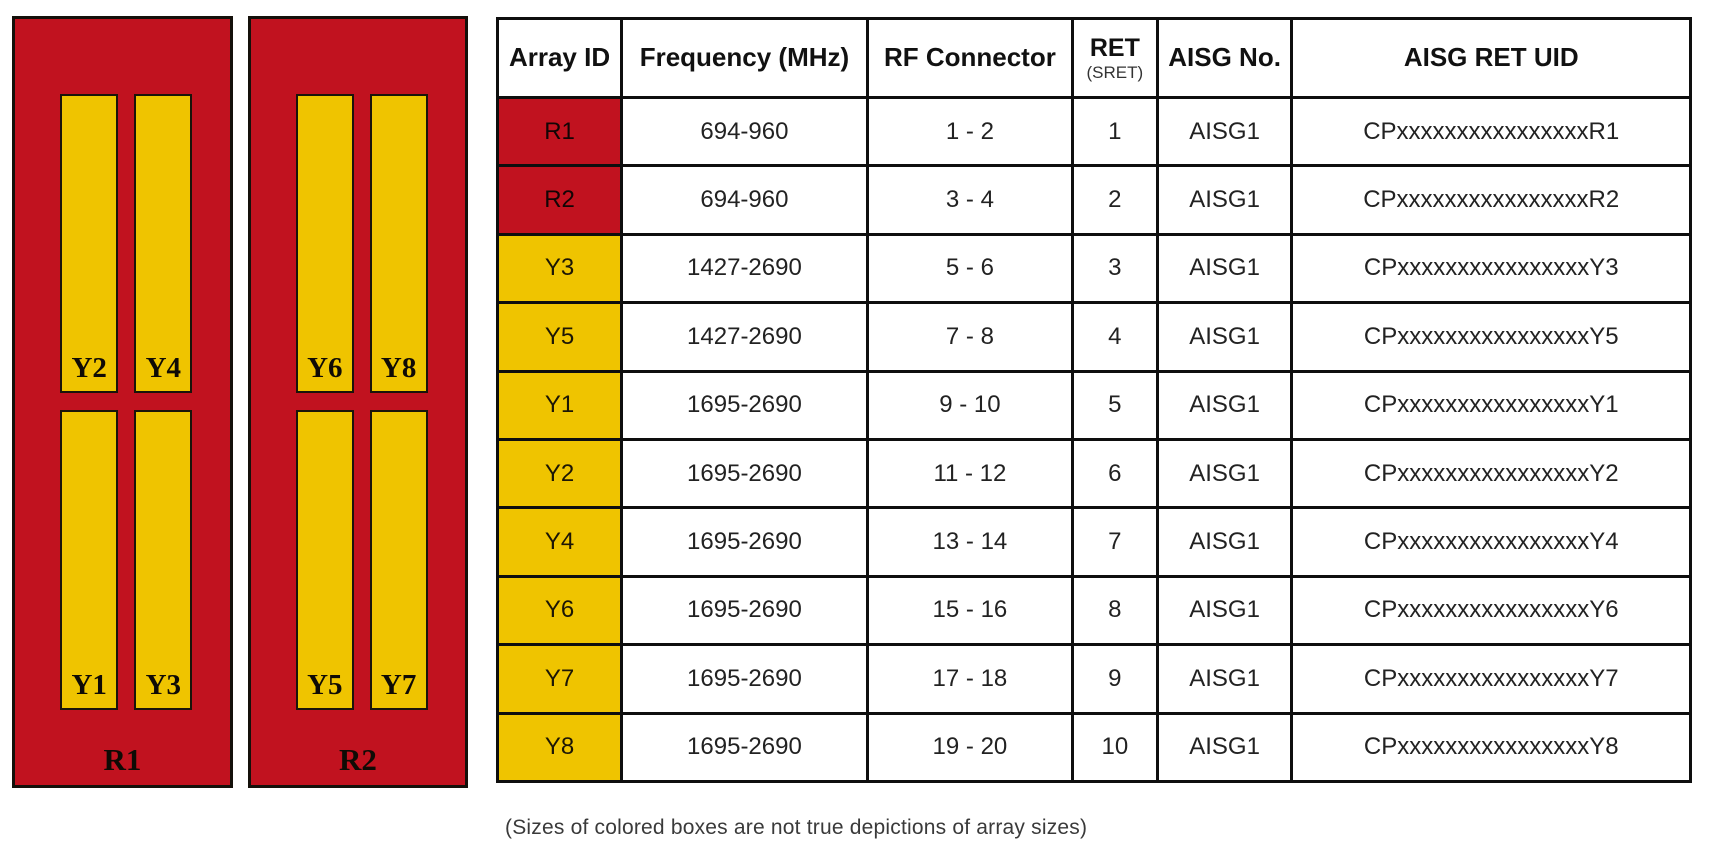 The width and height of the screenshot is (1722, 863). Describe the element at coordinates (559, 58) in the screenshot. I see `header-array-id: Array ID` at that location.